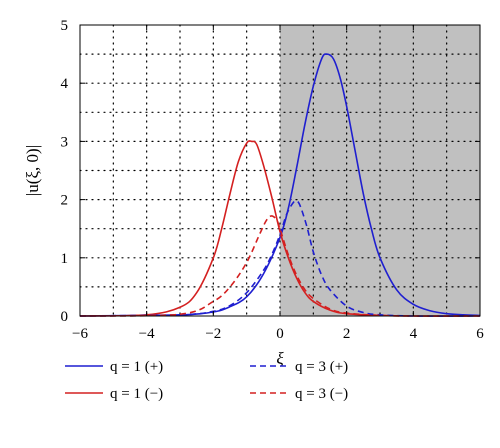 This screenshot has width=500, height=448. I want to click on y-tick-label: 0, so click(65, 317).